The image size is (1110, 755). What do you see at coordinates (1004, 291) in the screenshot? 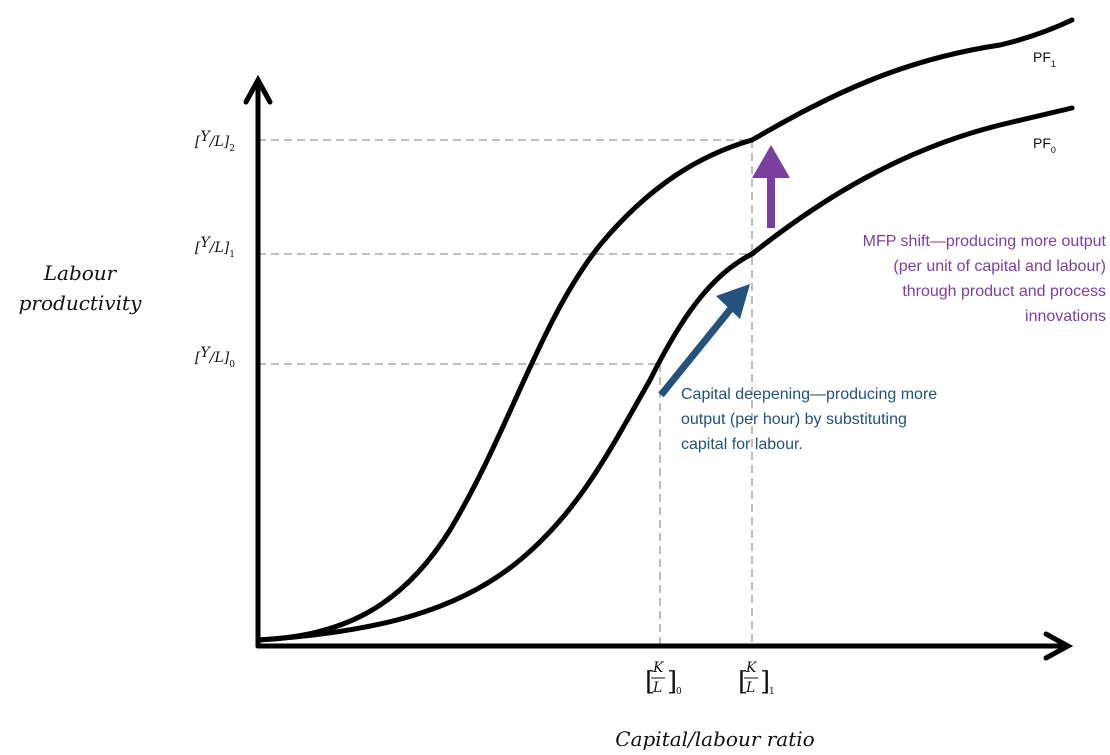
I see `mfp-line-3: through product and process` at bounding box center [1004, 291].